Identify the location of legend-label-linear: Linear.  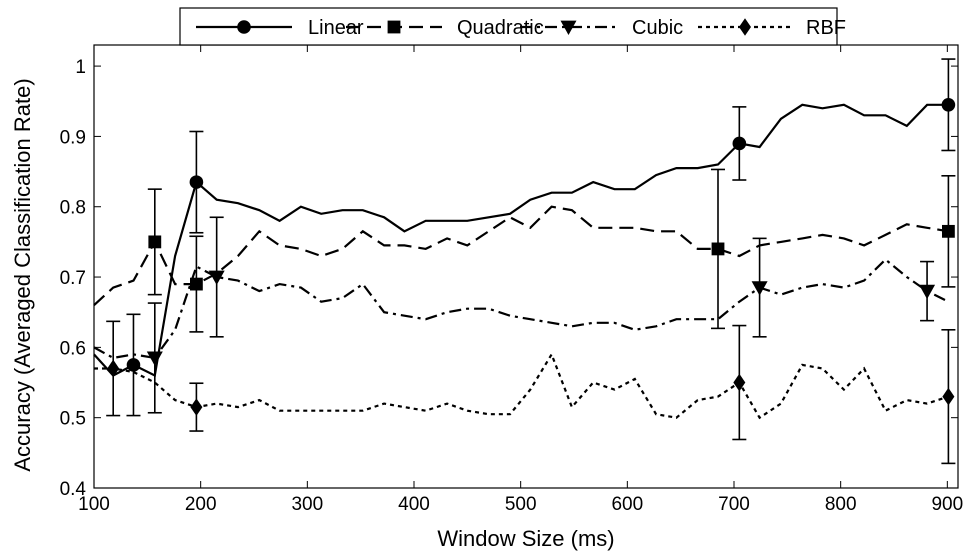
(336, 28).